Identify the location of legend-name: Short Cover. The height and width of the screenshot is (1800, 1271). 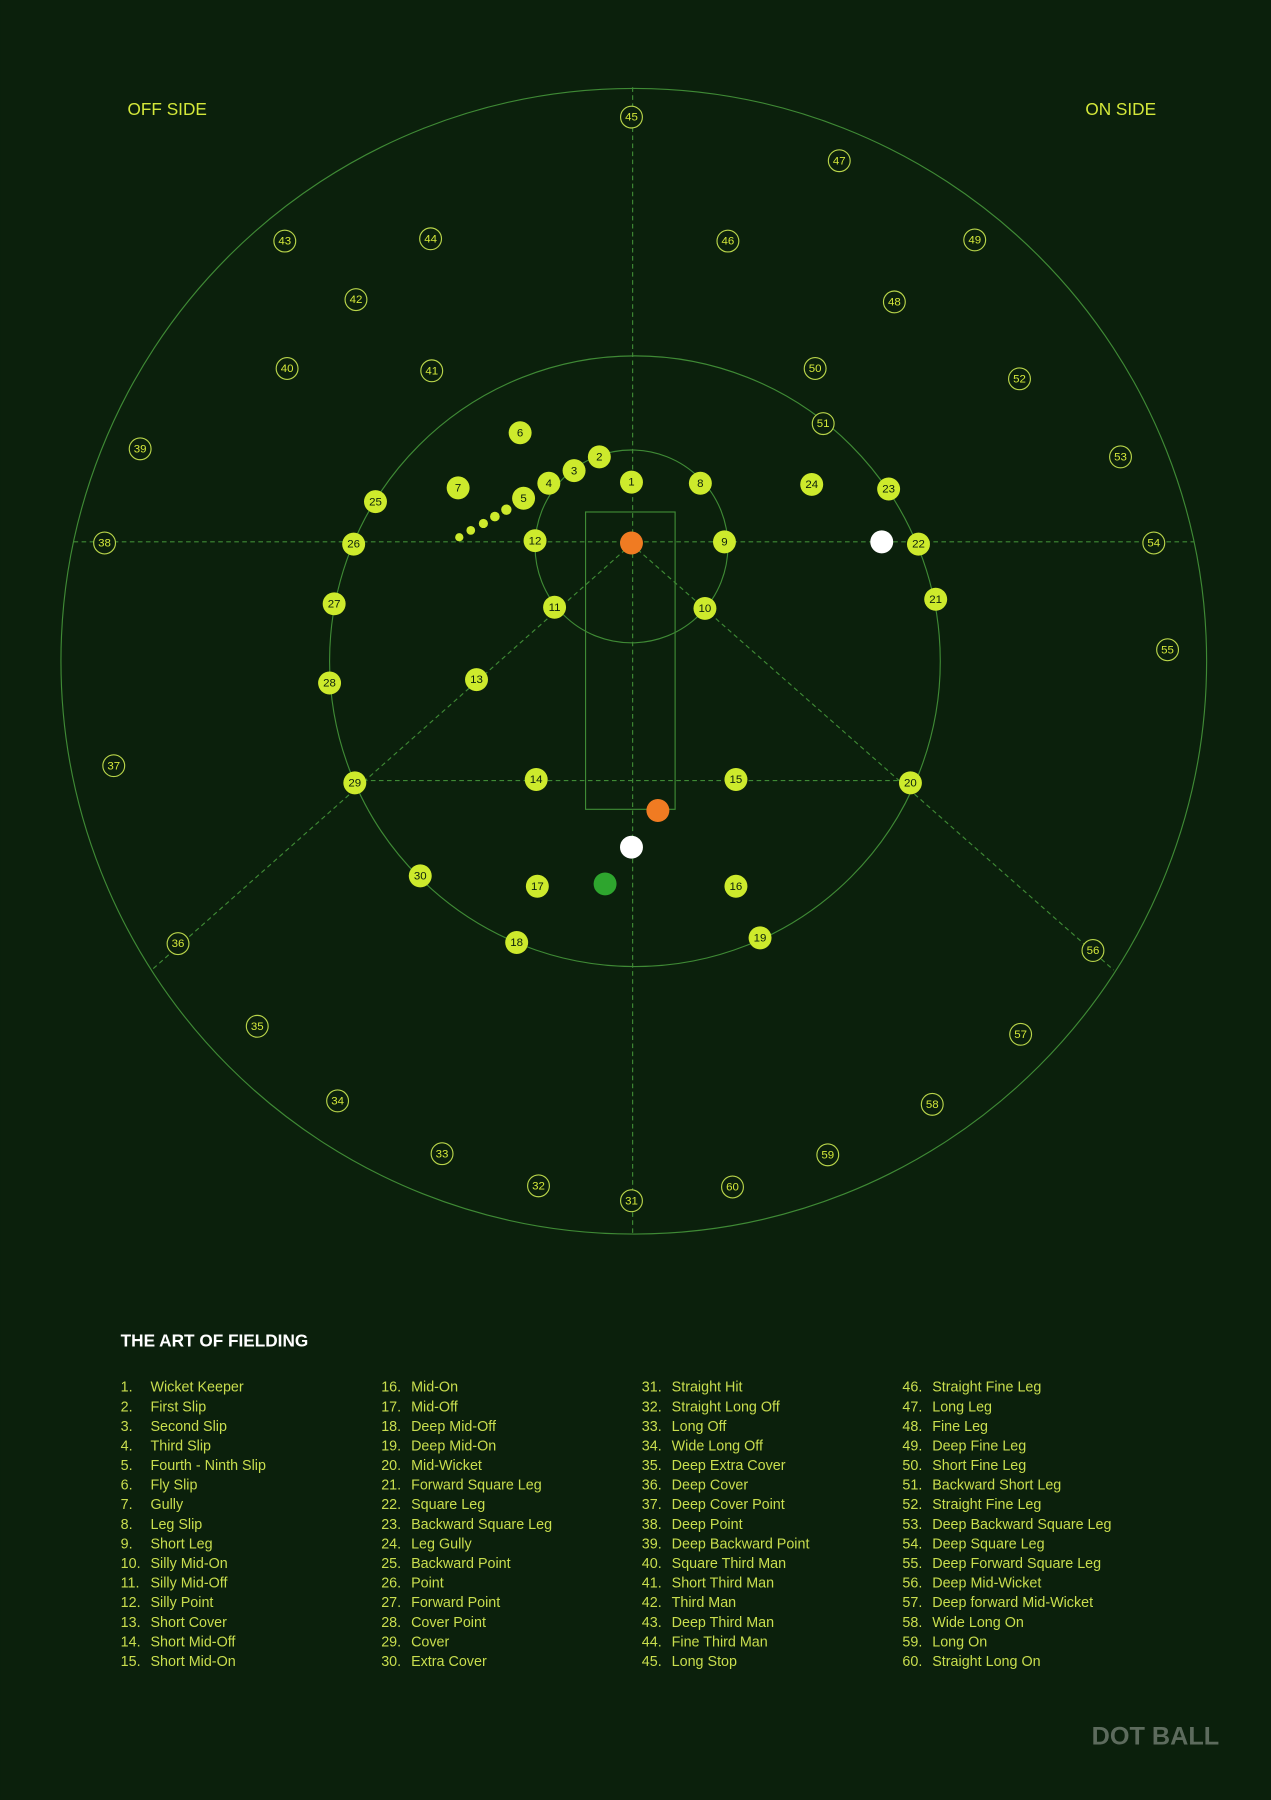
(188, 1623).